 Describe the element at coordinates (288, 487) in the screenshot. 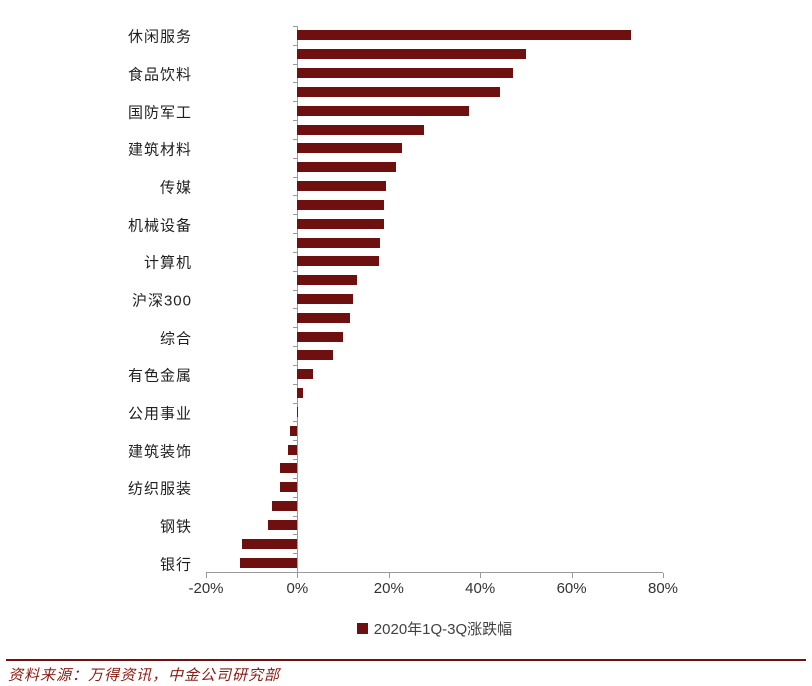

I see `bar-纺织服装` at that location.